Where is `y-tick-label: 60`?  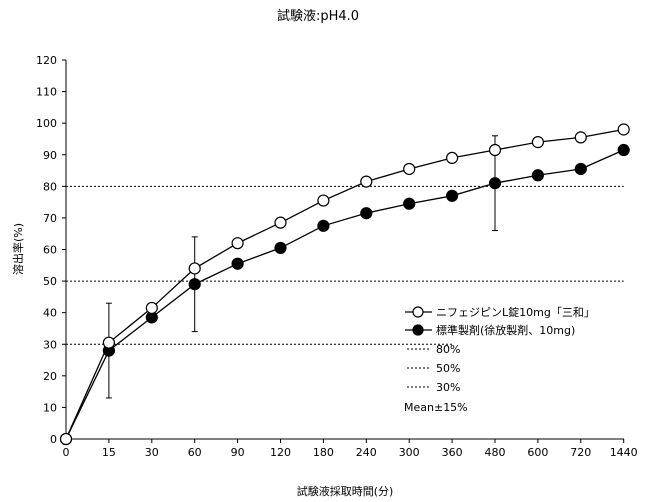 y-tick-label: 60 is located at coordinates (50, 250).